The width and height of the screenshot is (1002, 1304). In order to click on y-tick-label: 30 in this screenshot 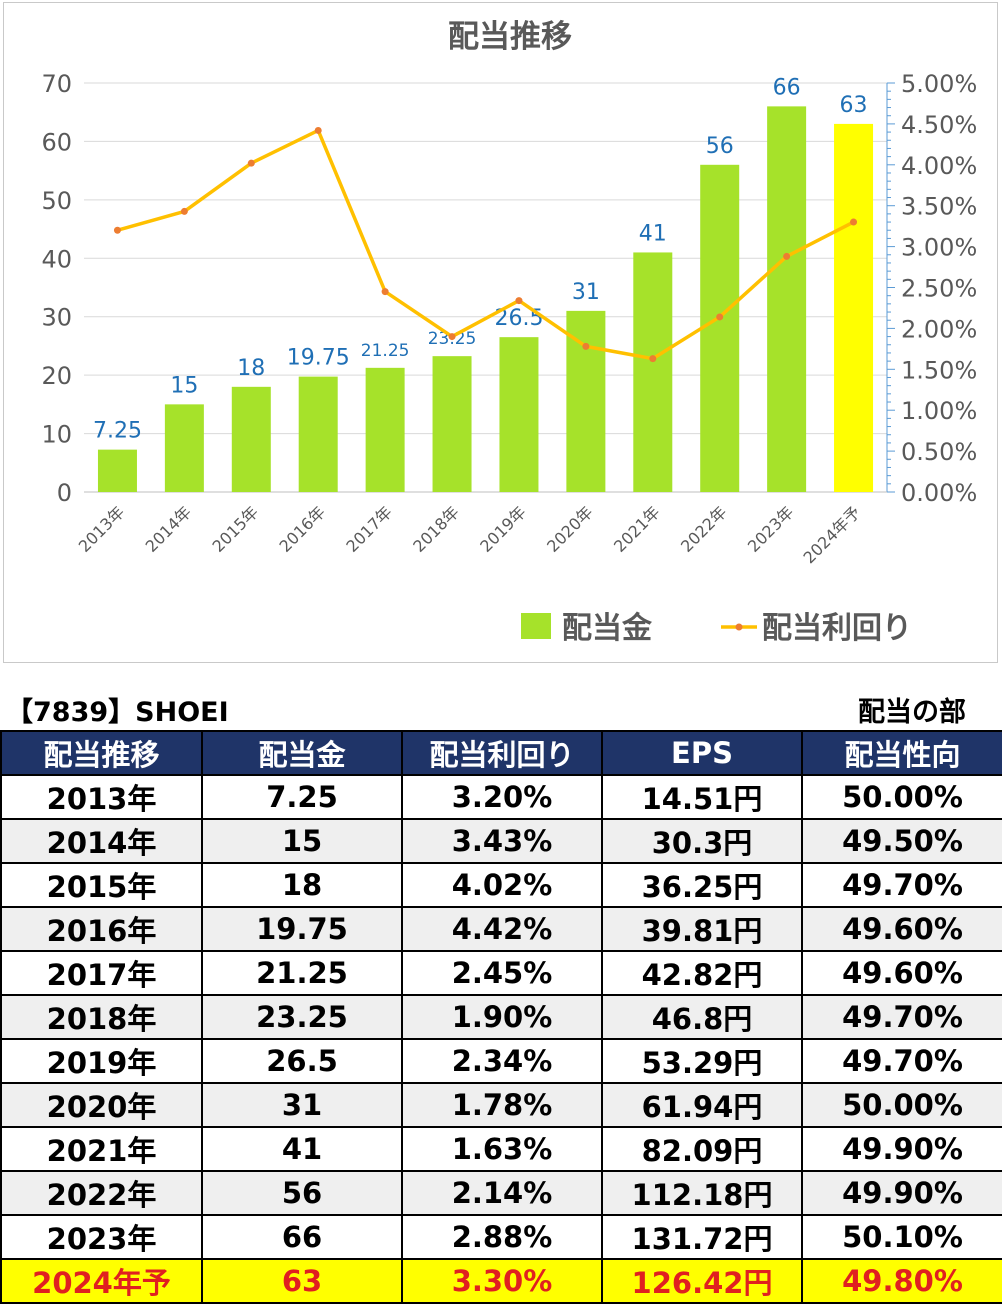, I will do `click(56, 318)`.